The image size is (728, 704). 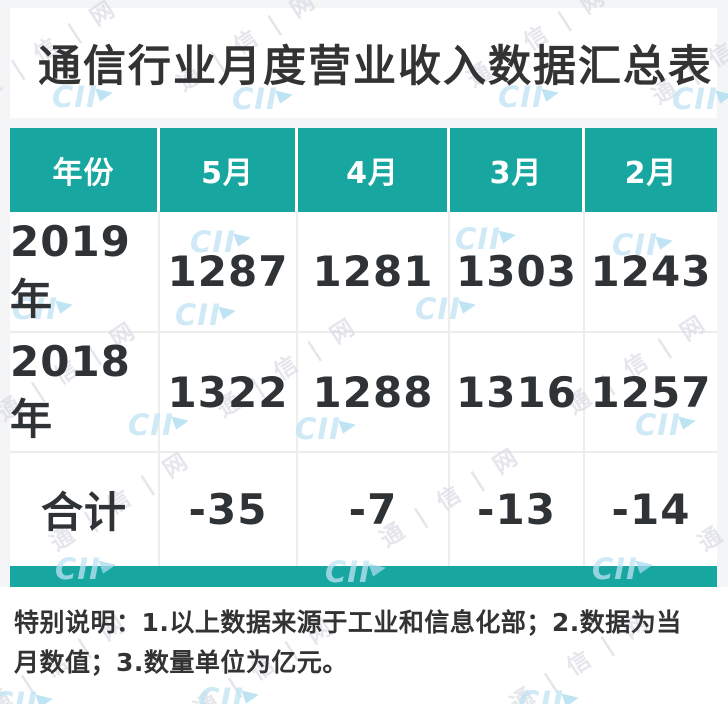 What do you see at coordinates (651, 509) in the screenshot?
I see `value-cell: -14` at bounding box center [651, 509].